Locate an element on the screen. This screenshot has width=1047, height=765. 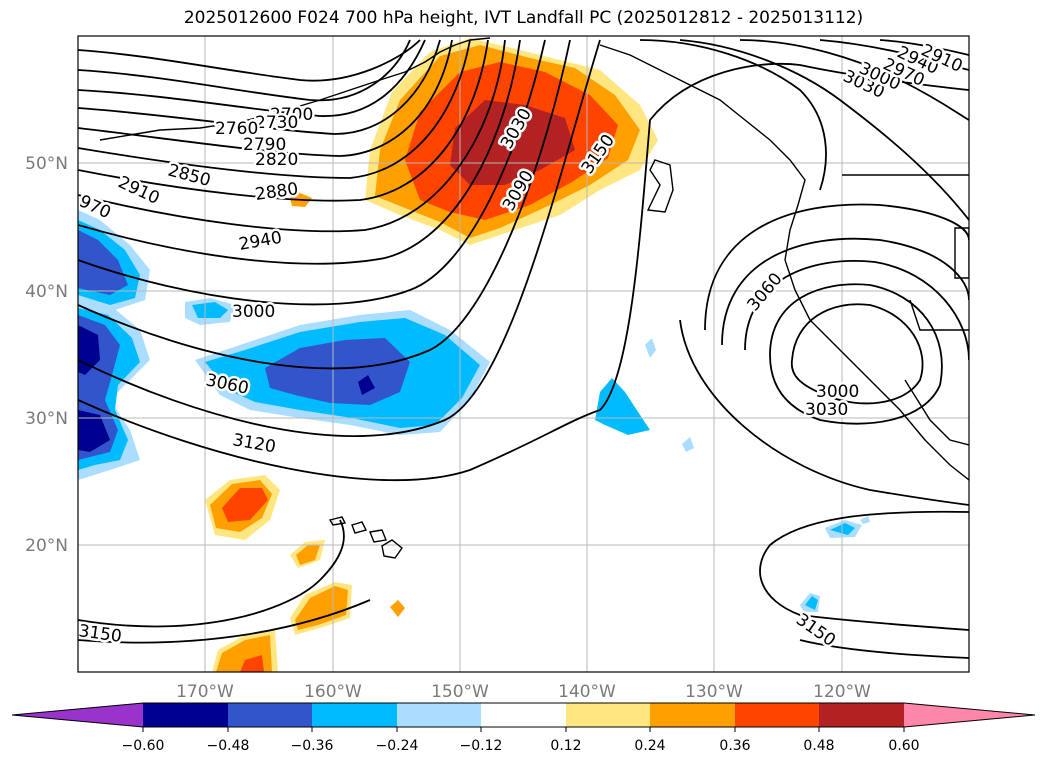
lat-tick-label: 20°N is located at coordinates (46, 546).